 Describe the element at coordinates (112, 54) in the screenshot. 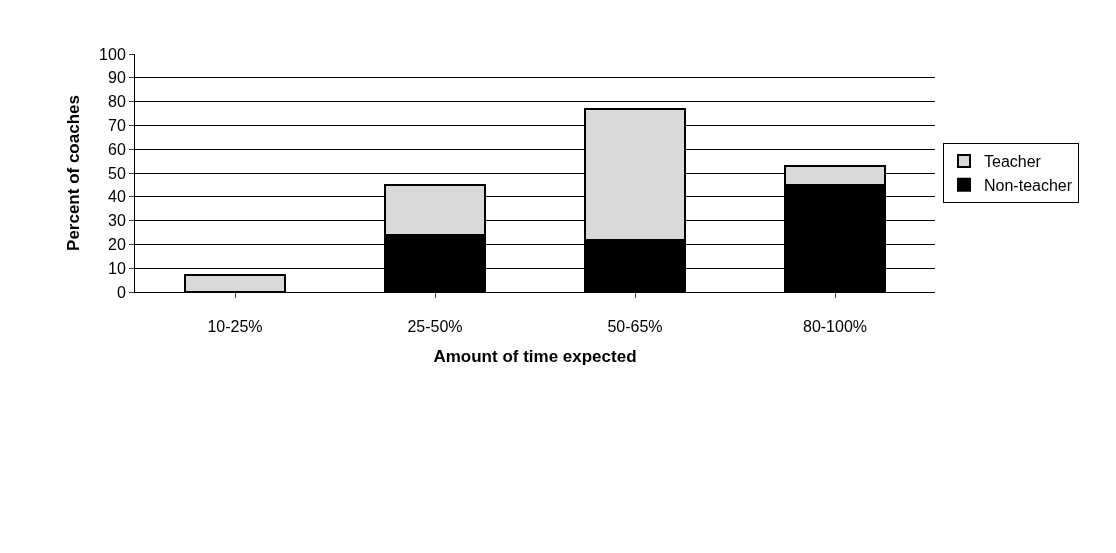

I see `y-tick-label: 100` at that location.